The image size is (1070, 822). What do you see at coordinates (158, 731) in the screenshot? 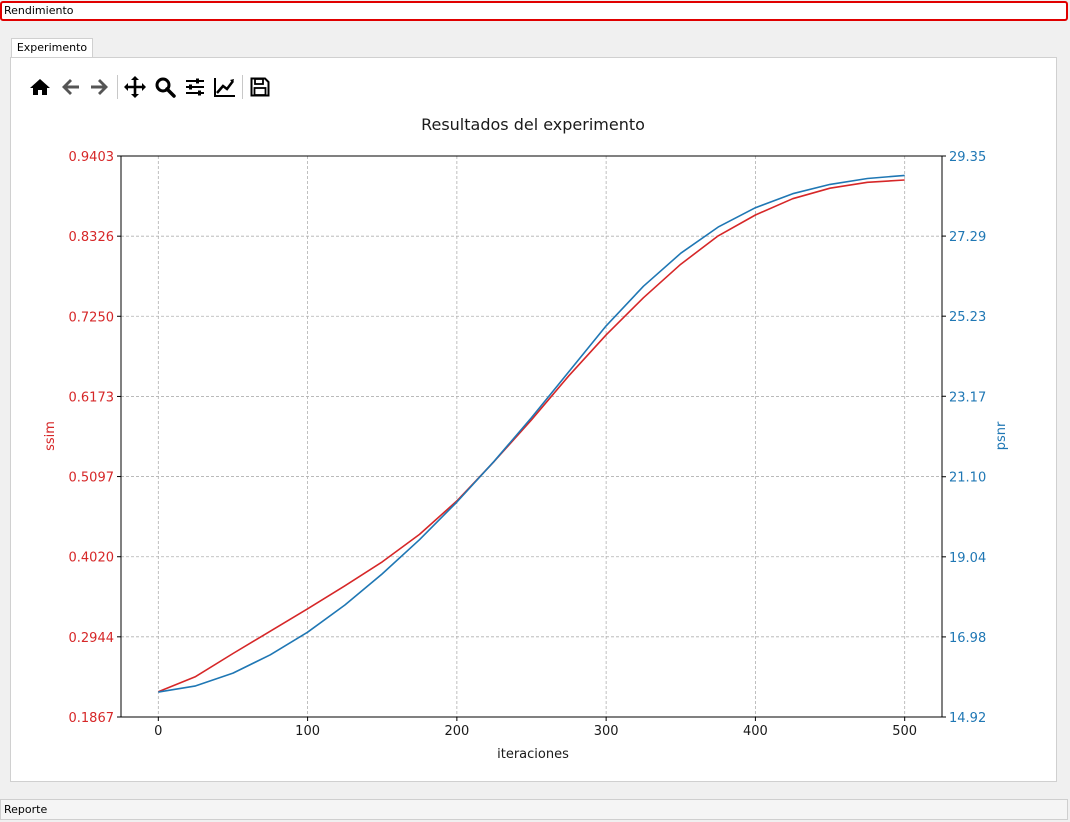
I see `x-tick-label: 0` at bounding box center [158, 731].